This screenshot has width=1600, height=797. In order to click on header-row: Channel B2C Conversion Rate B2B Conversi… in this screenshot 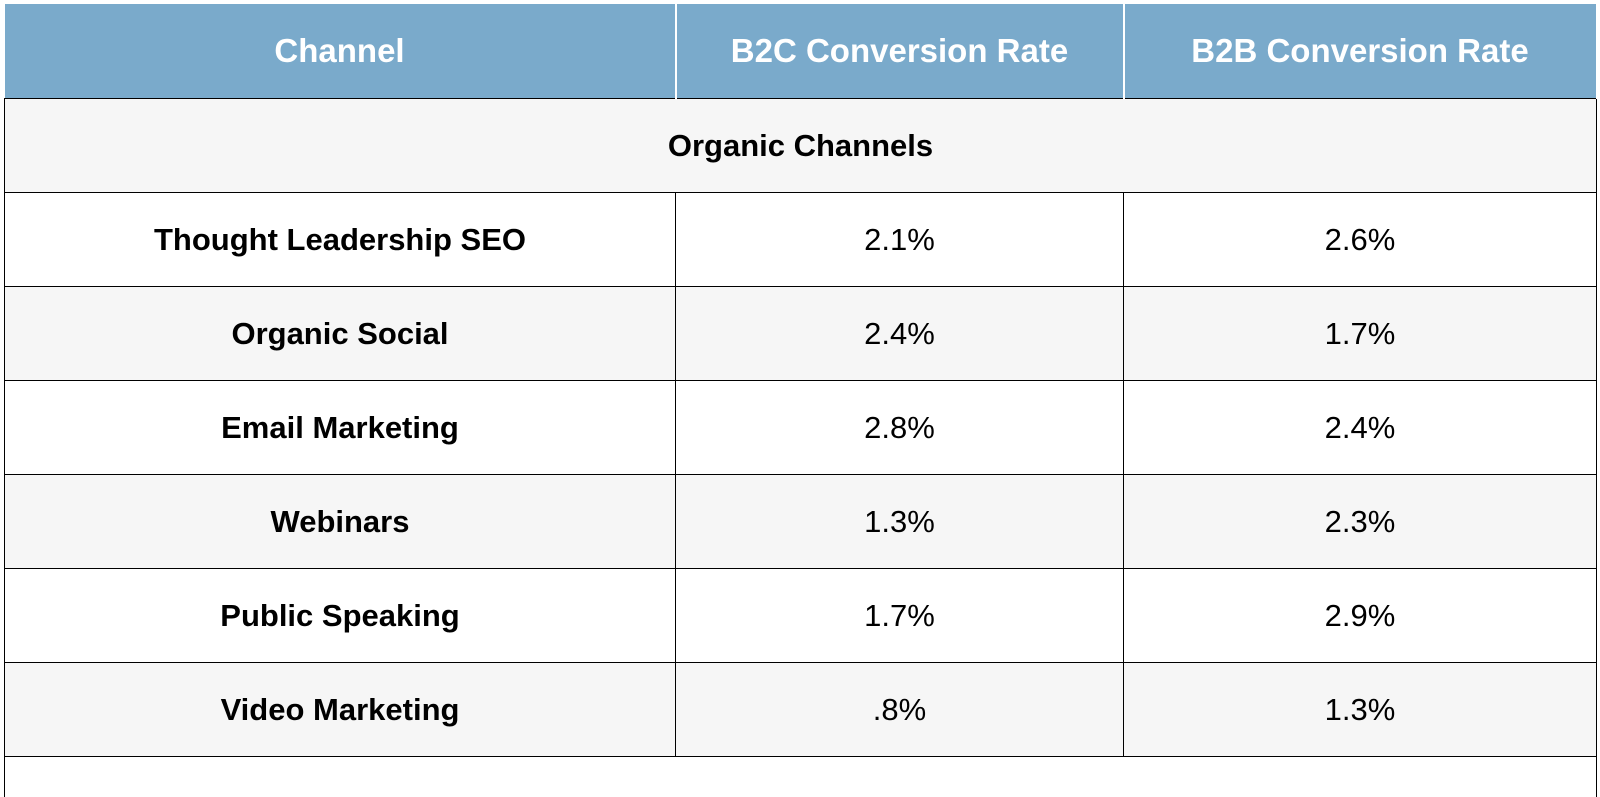, I will do `click(801, 51)`.